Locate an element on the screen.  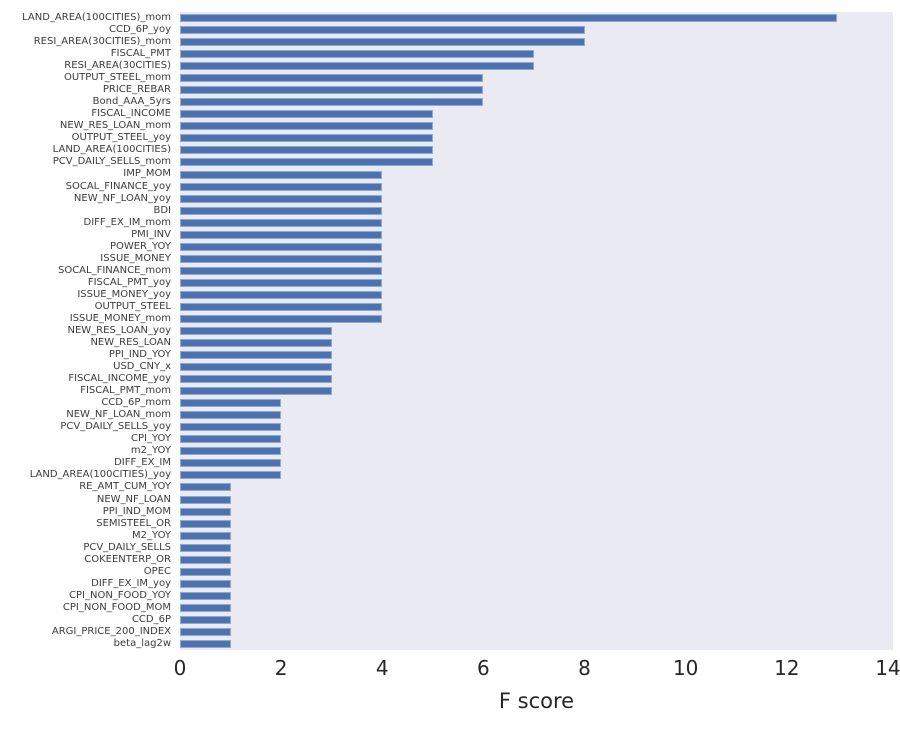
y-tick-label: PCV_DAILY_SELLS_yoy is located at coordinates (115, 427).